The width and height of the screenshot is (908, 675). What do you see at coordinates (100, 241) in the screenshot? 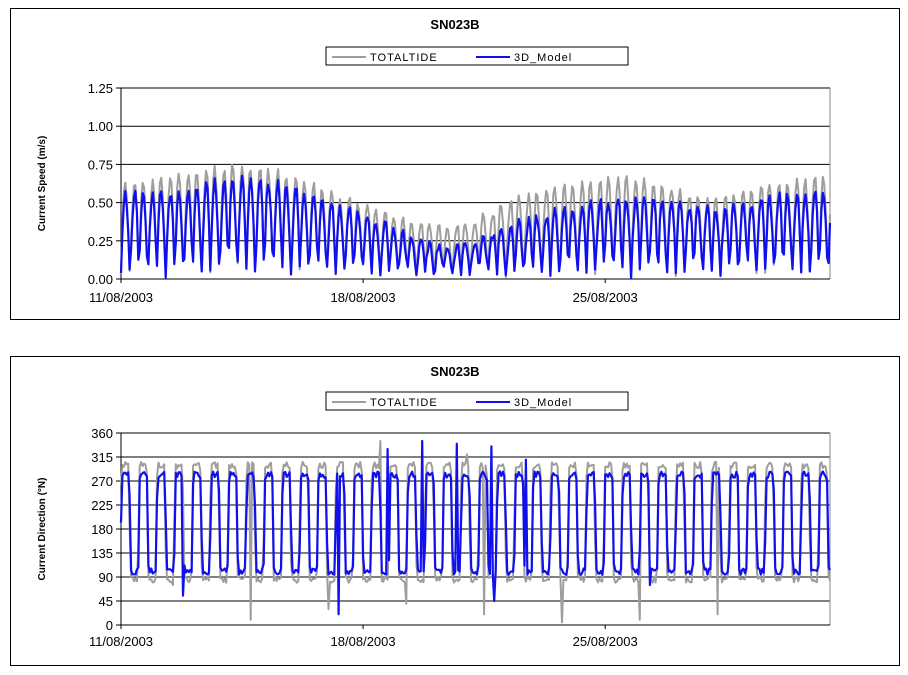
I see `y-tick-label: 0.25` at bounding box center [100, 241].